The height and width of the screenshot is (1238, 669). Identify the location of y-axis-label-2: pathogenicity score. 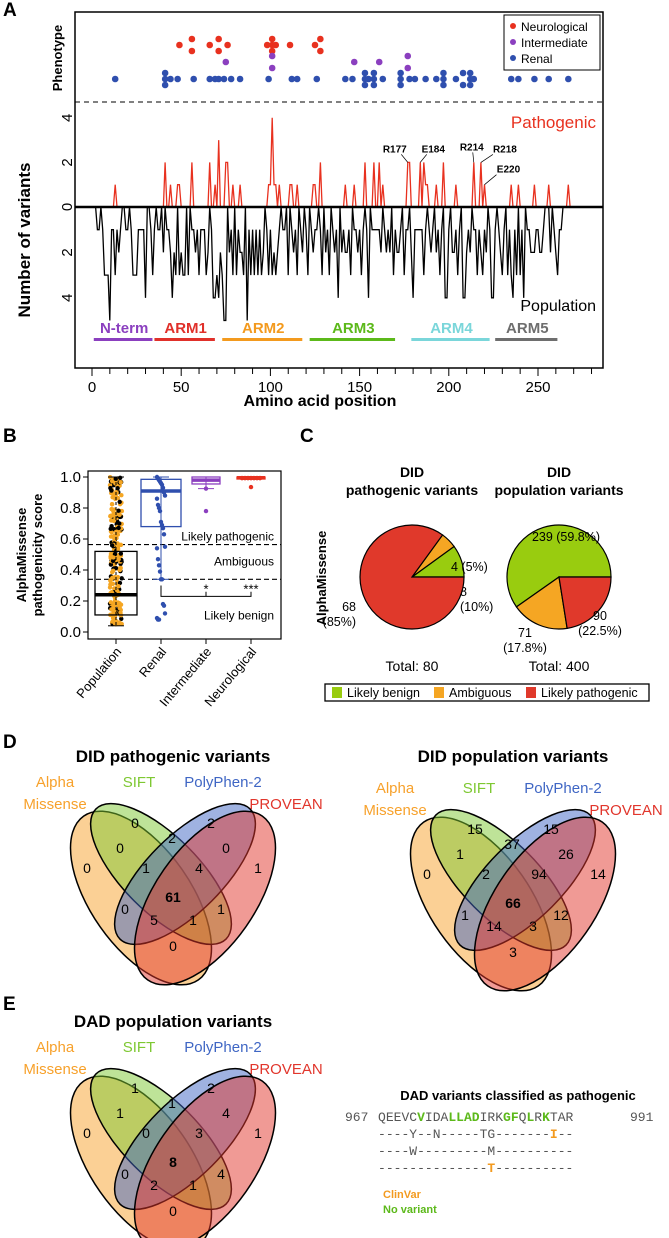
(37, 555).